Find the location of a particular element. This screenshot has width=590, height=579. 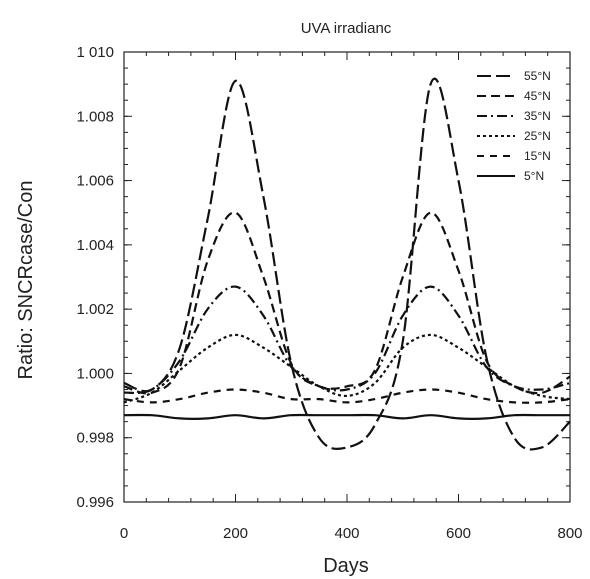

series-line-35N is located at coordinates (347, 340).